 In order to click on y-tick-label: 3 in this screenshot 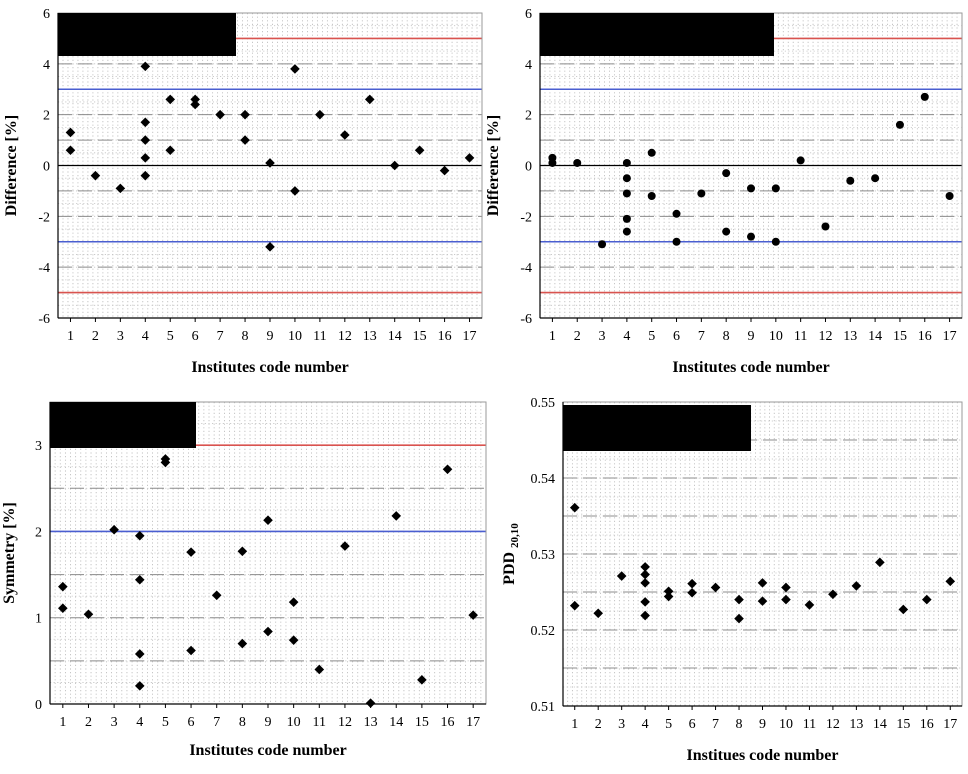, I will do `click(38, 446)`.